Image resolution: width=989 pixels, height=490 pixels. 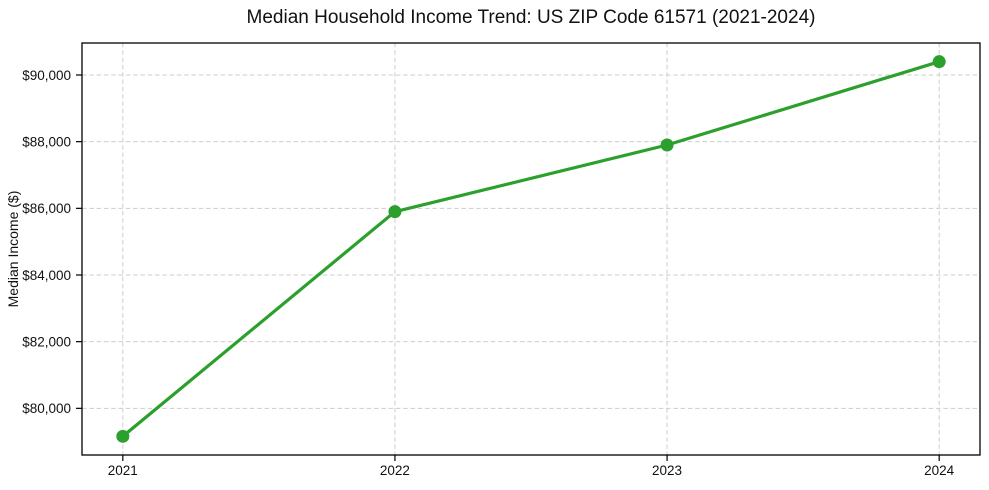 I want to click on y-tick-label: $84,000, so click(x=46, y=275).